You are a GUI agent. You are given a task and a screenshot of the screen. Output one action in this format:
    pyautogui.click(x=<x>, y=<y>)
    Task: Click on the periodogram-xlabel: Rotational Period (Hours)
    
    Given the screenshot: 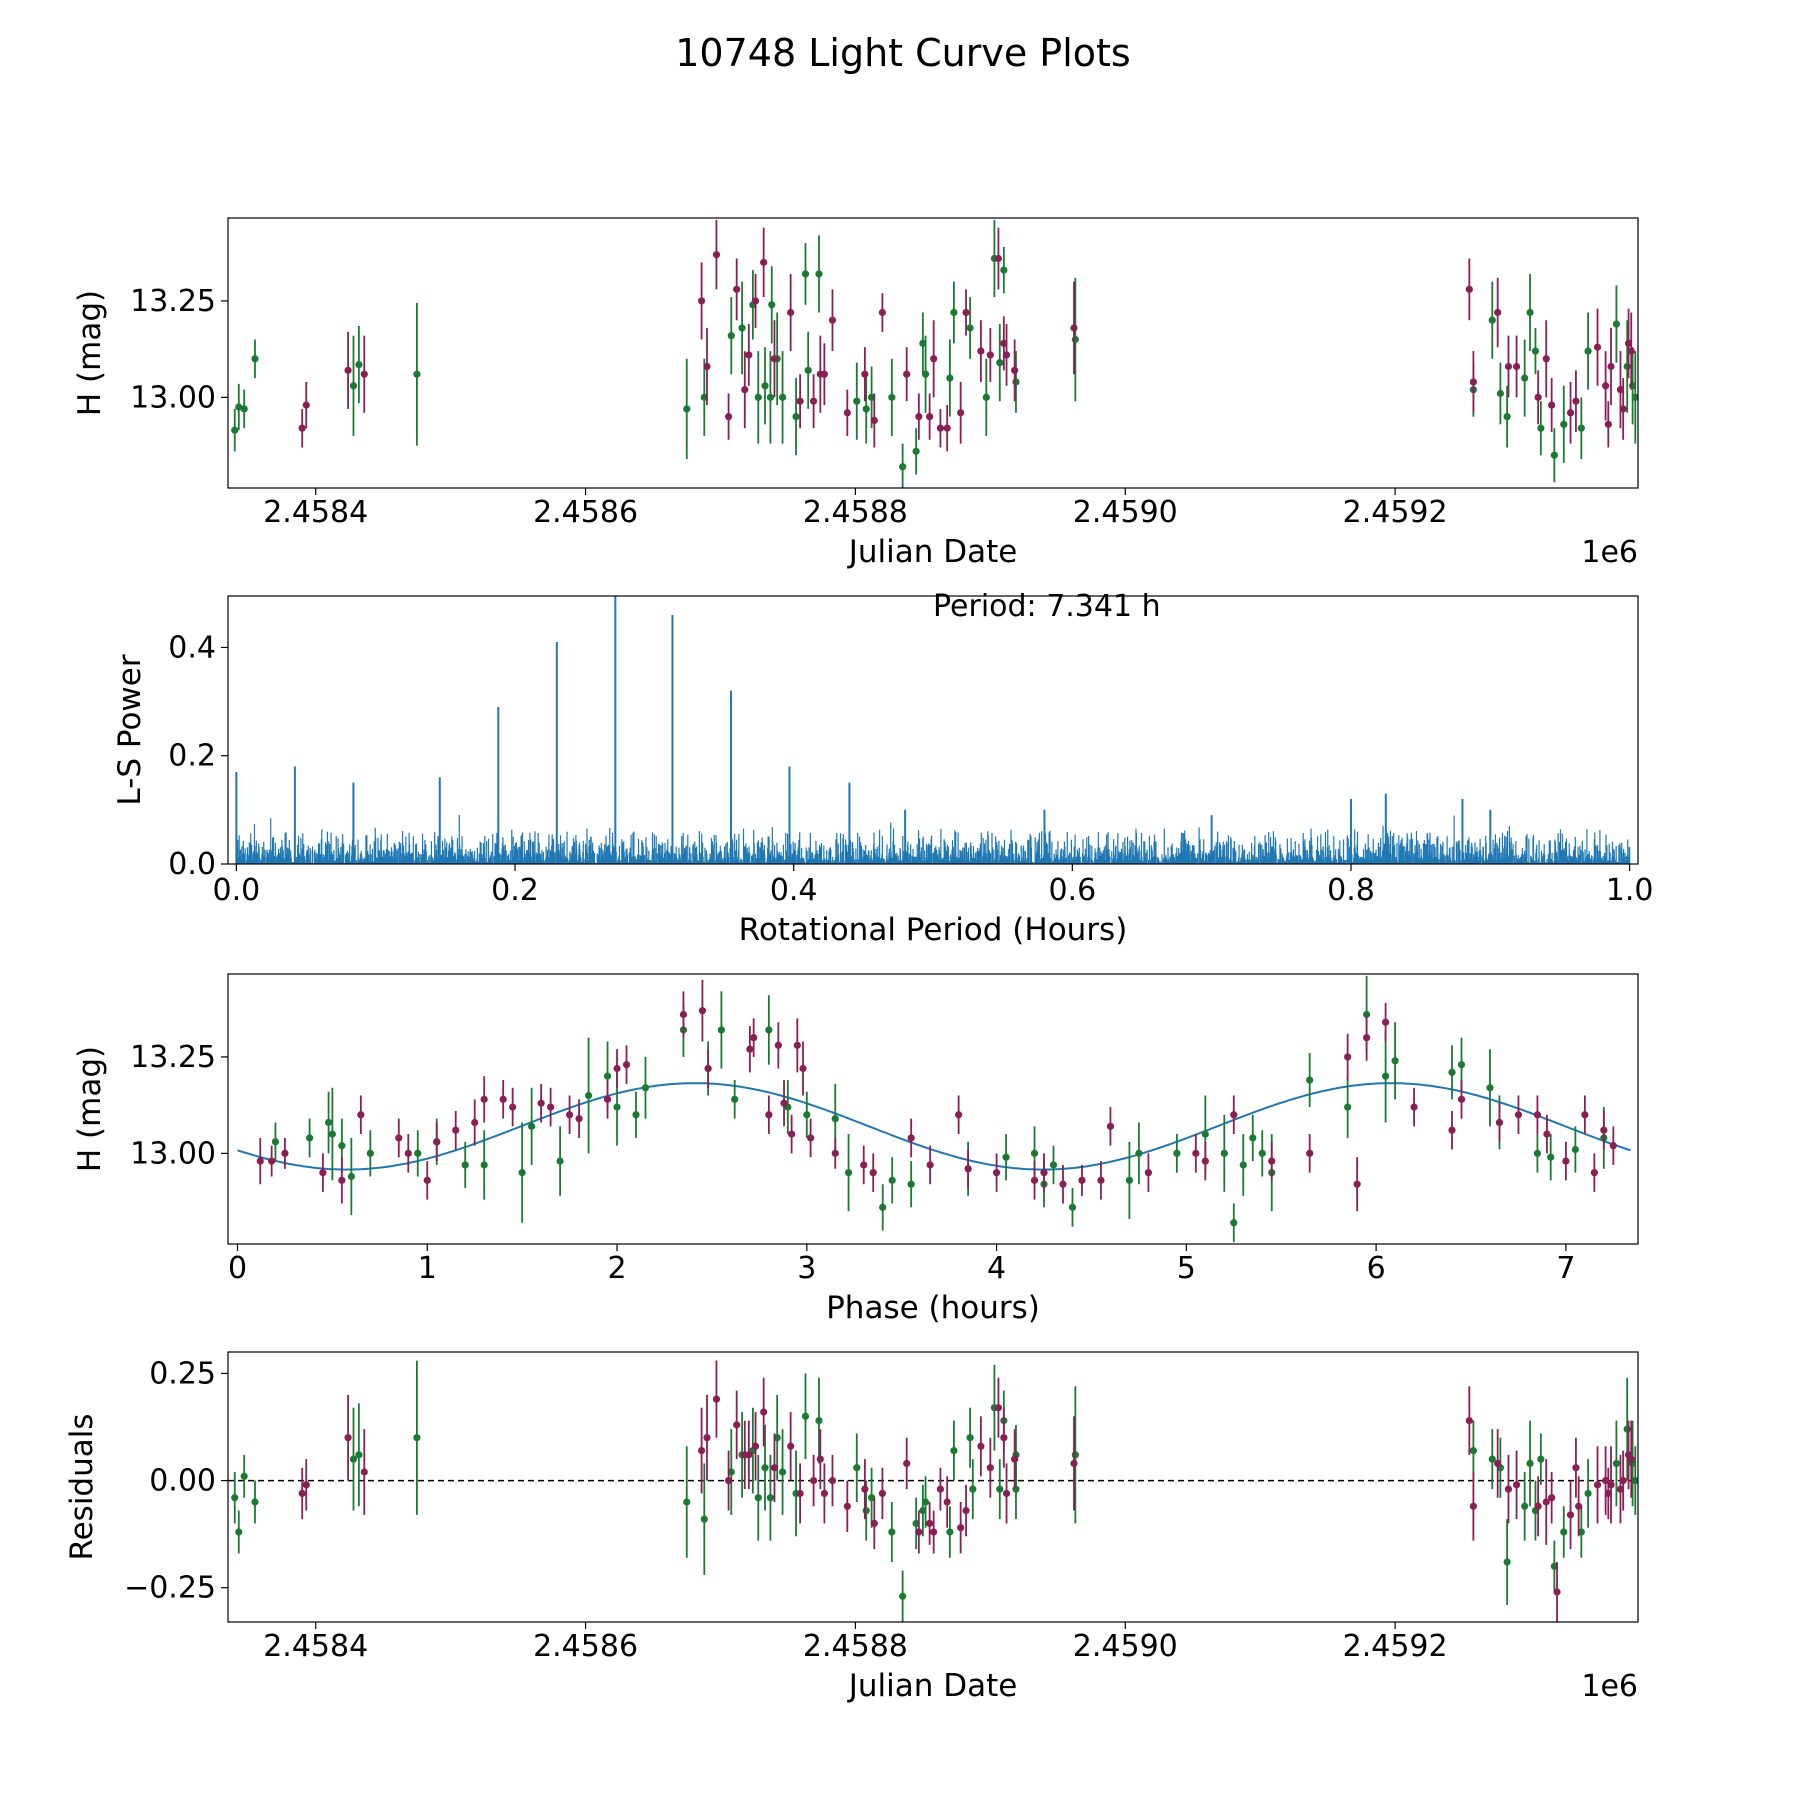 What is the action you would take?
    pyautogui.click(x=933, y=930)
    